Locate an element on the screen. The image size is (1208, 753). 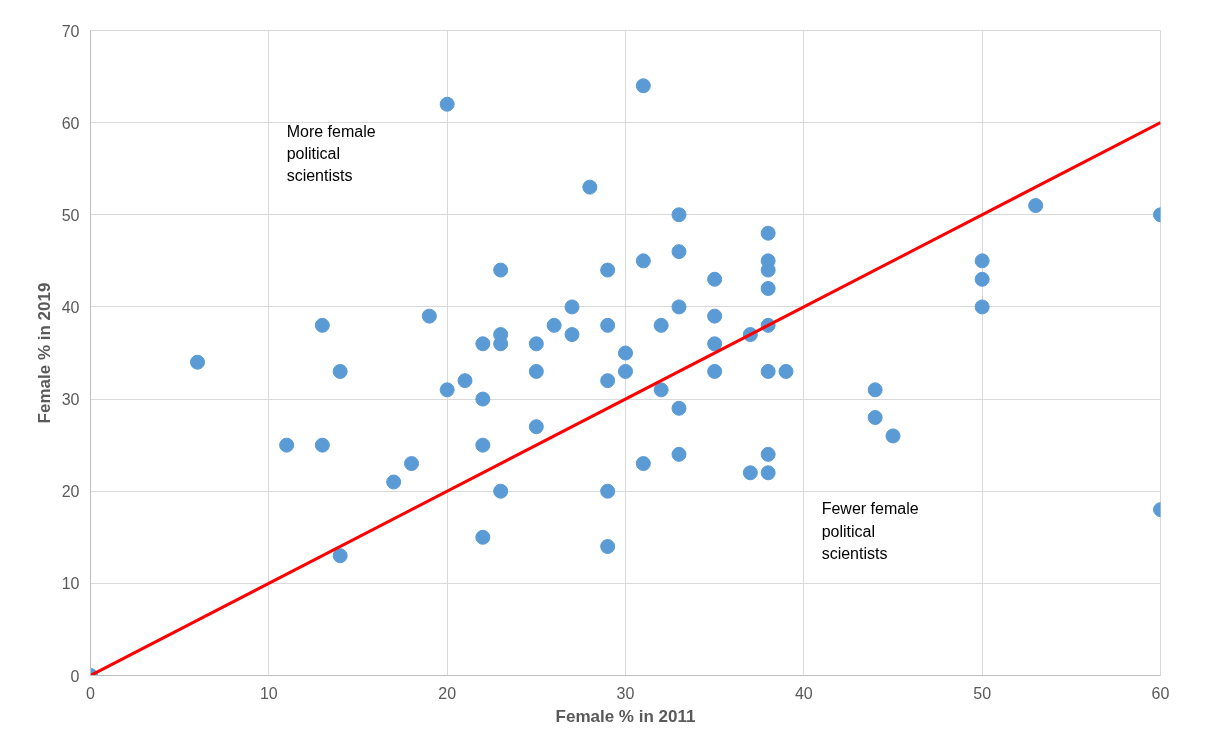
y-tick-label: 20 is located at coordinates (70, 492).